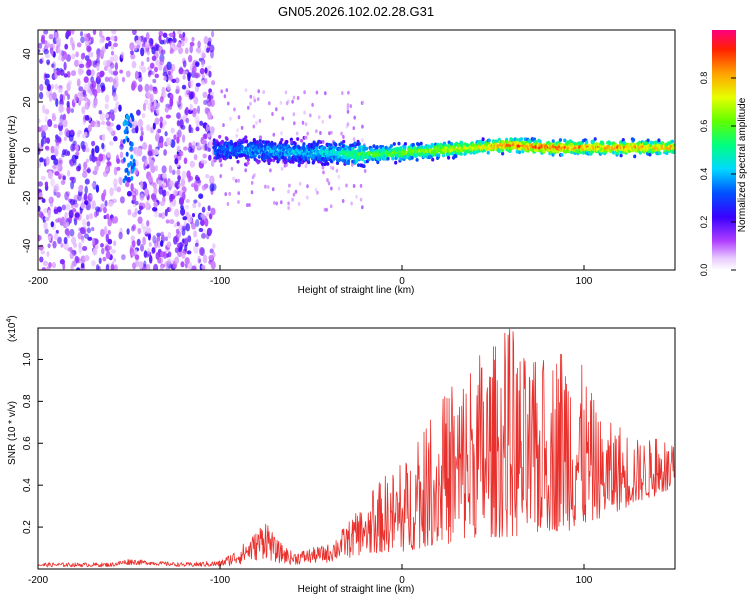 Image resolution: width=750 pixels, height=600 pixels. I want to click on colorbar-tick-label: 0.0, so click(704, 270).